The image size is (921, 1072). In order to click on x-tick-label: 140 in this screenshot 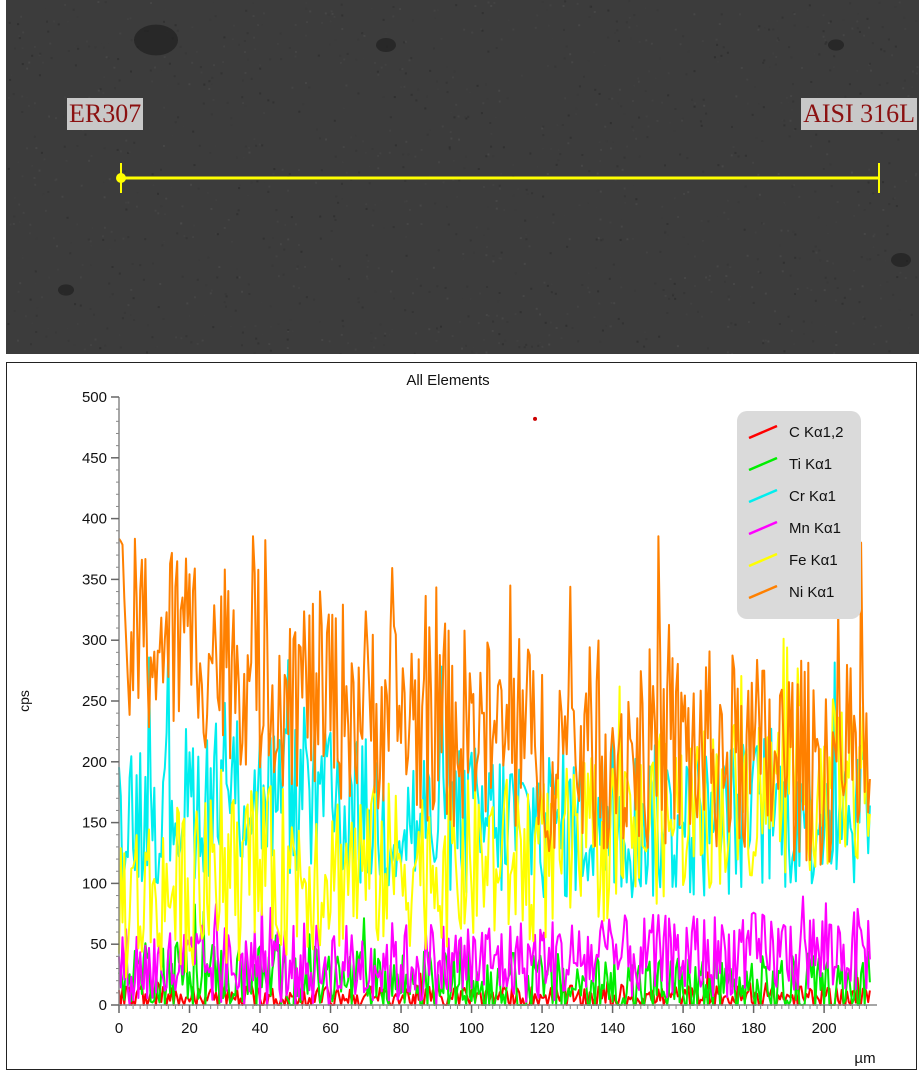, I will do `click(612, 1028)`.